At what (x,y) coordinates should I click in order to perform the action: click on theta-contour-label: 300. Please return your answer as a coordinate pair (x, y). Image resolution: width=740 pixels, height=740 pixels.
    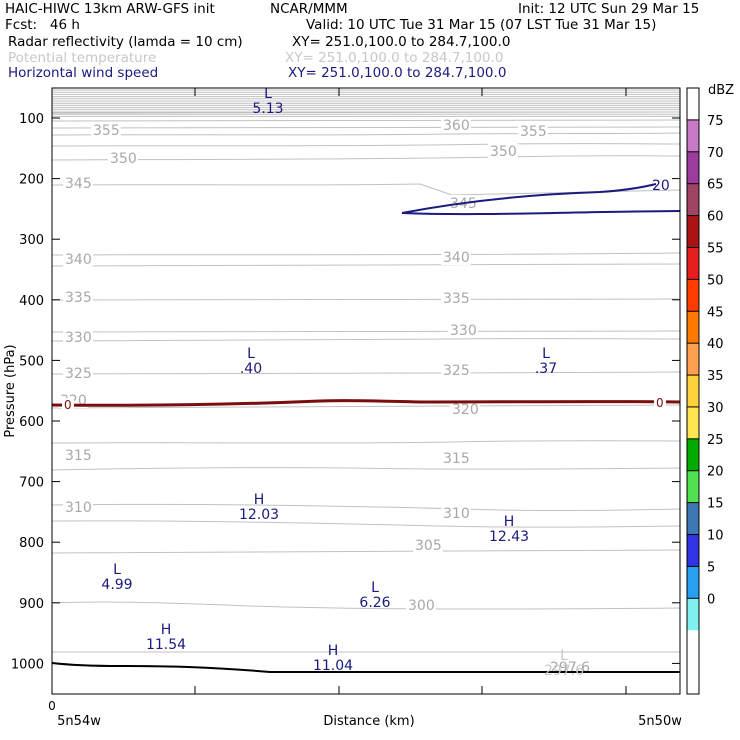
    Looking at the image, I should click on (421, 606).